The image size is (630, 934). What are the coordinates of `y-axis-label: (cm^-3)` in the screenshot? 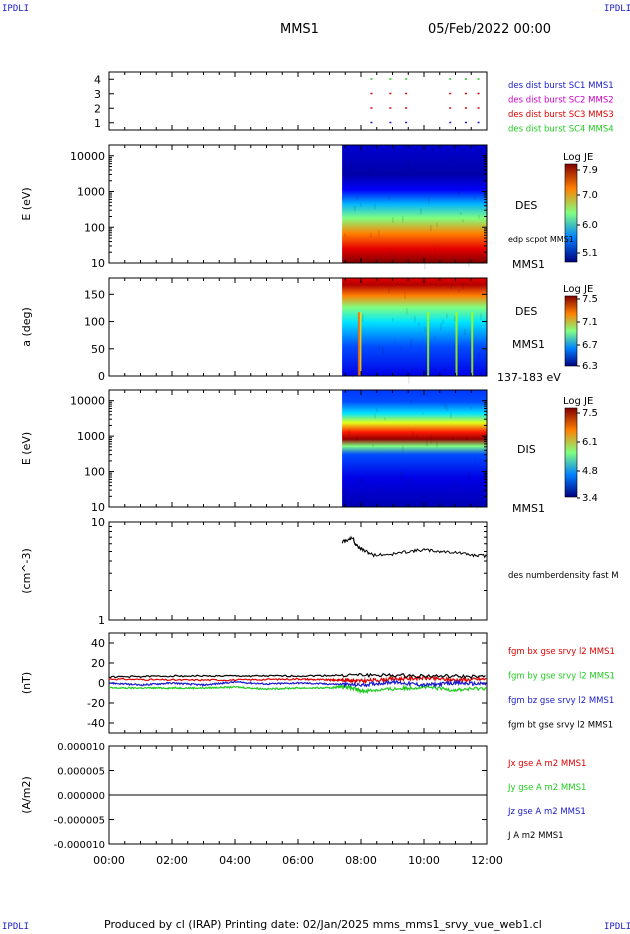 It's located at (26, 571).